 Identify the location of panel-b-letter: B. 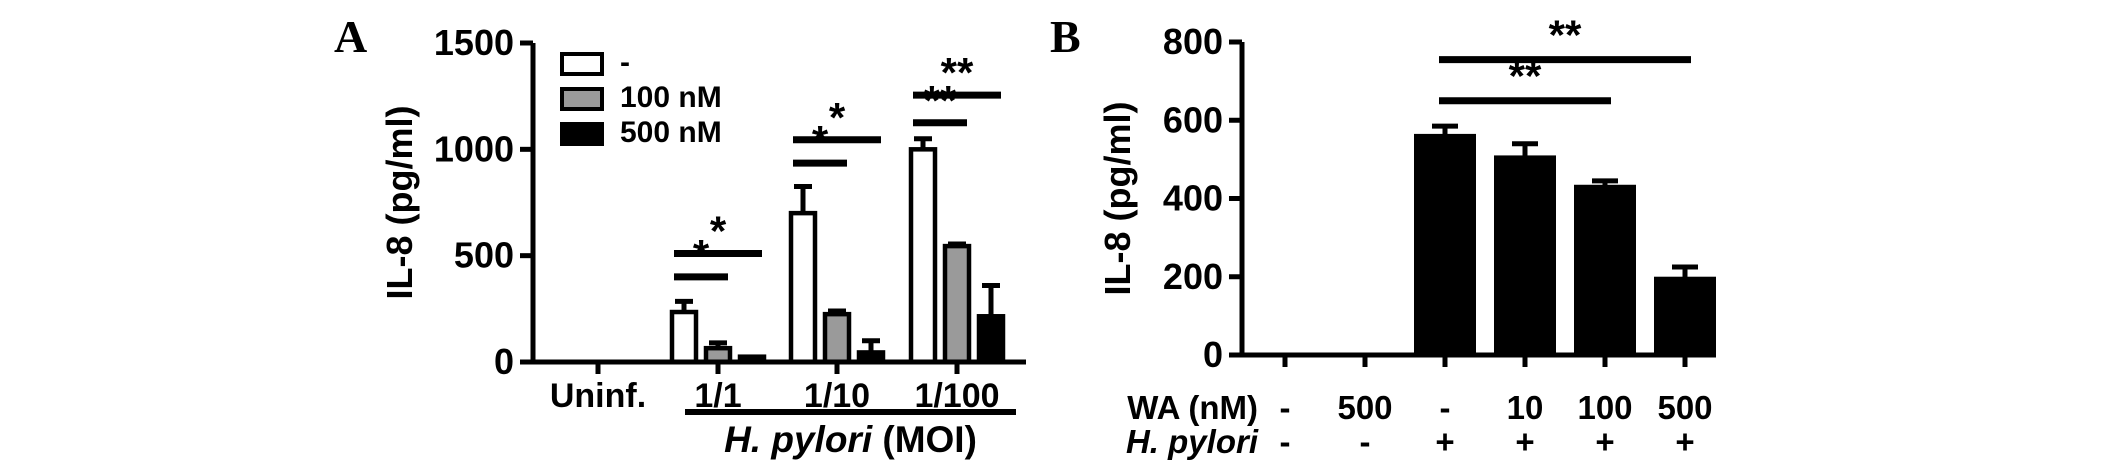
(1065, 36).